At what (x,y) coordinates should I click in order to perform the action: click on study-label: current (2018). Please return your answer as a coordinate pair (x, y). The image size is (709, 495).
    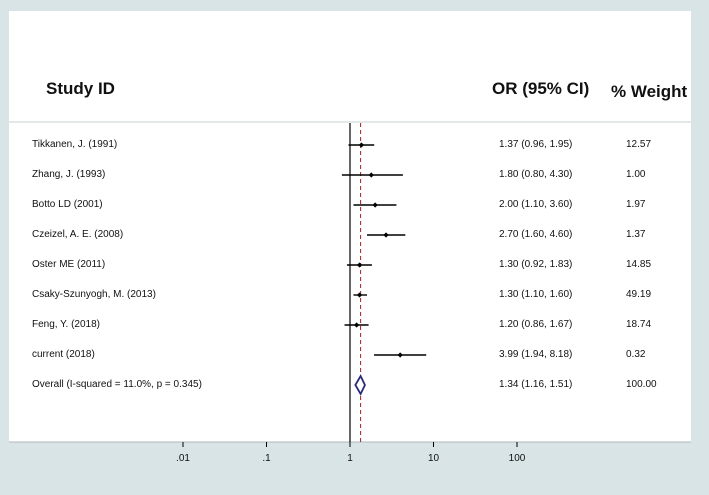
    Looking at the image, I should click on (63, 354).